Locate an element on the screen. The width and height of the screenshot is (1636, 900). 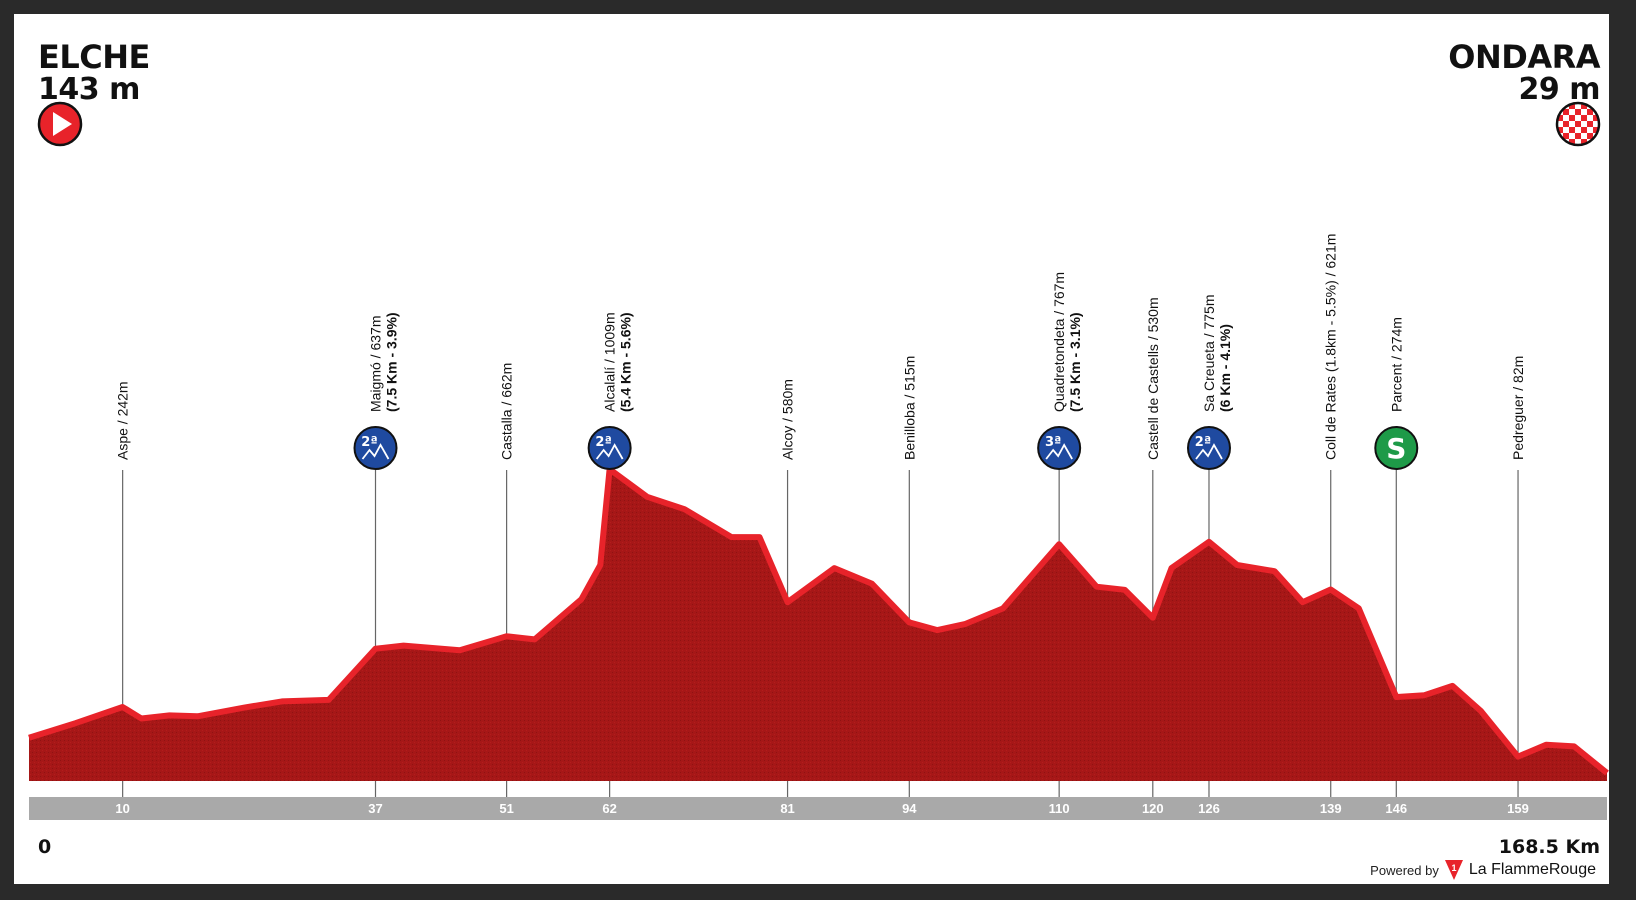
waypoint-label: Coll de Rates (1.8km - 5.5%) / 621m is located at coordinates (1331, 347).